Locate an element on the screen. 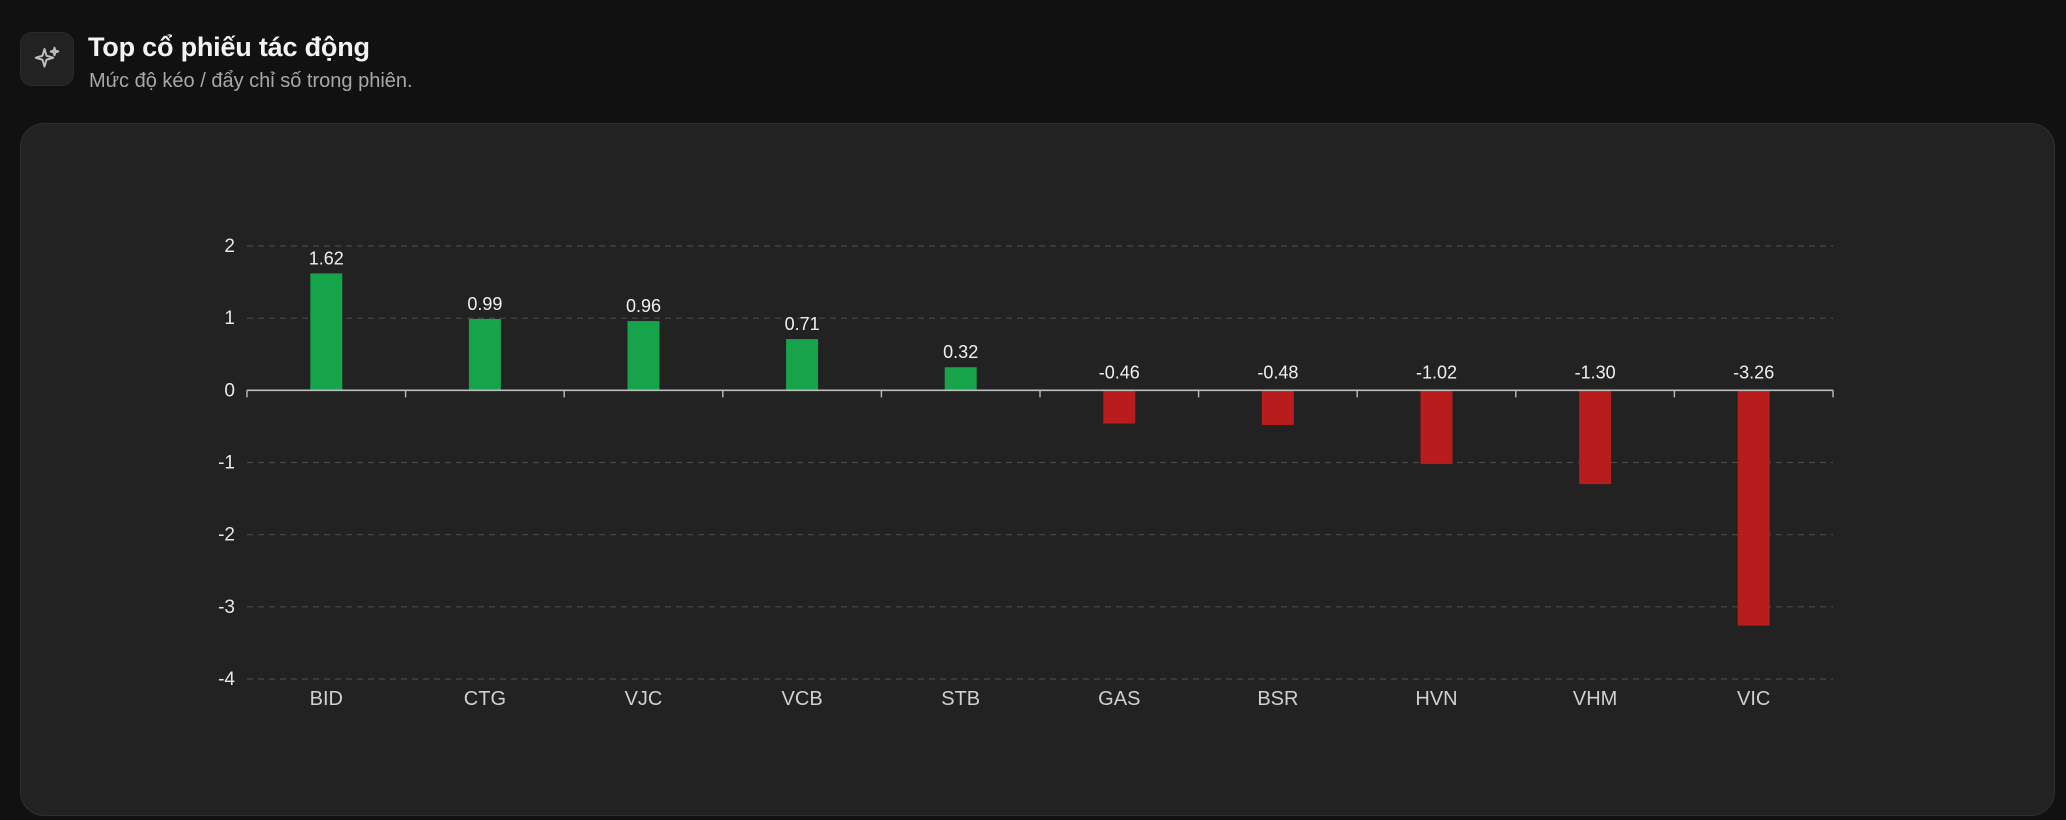 Image resolution: width=2066 pixels, height=820 pixels. y-tick-label: 2 is located at coordinates (229, 246).